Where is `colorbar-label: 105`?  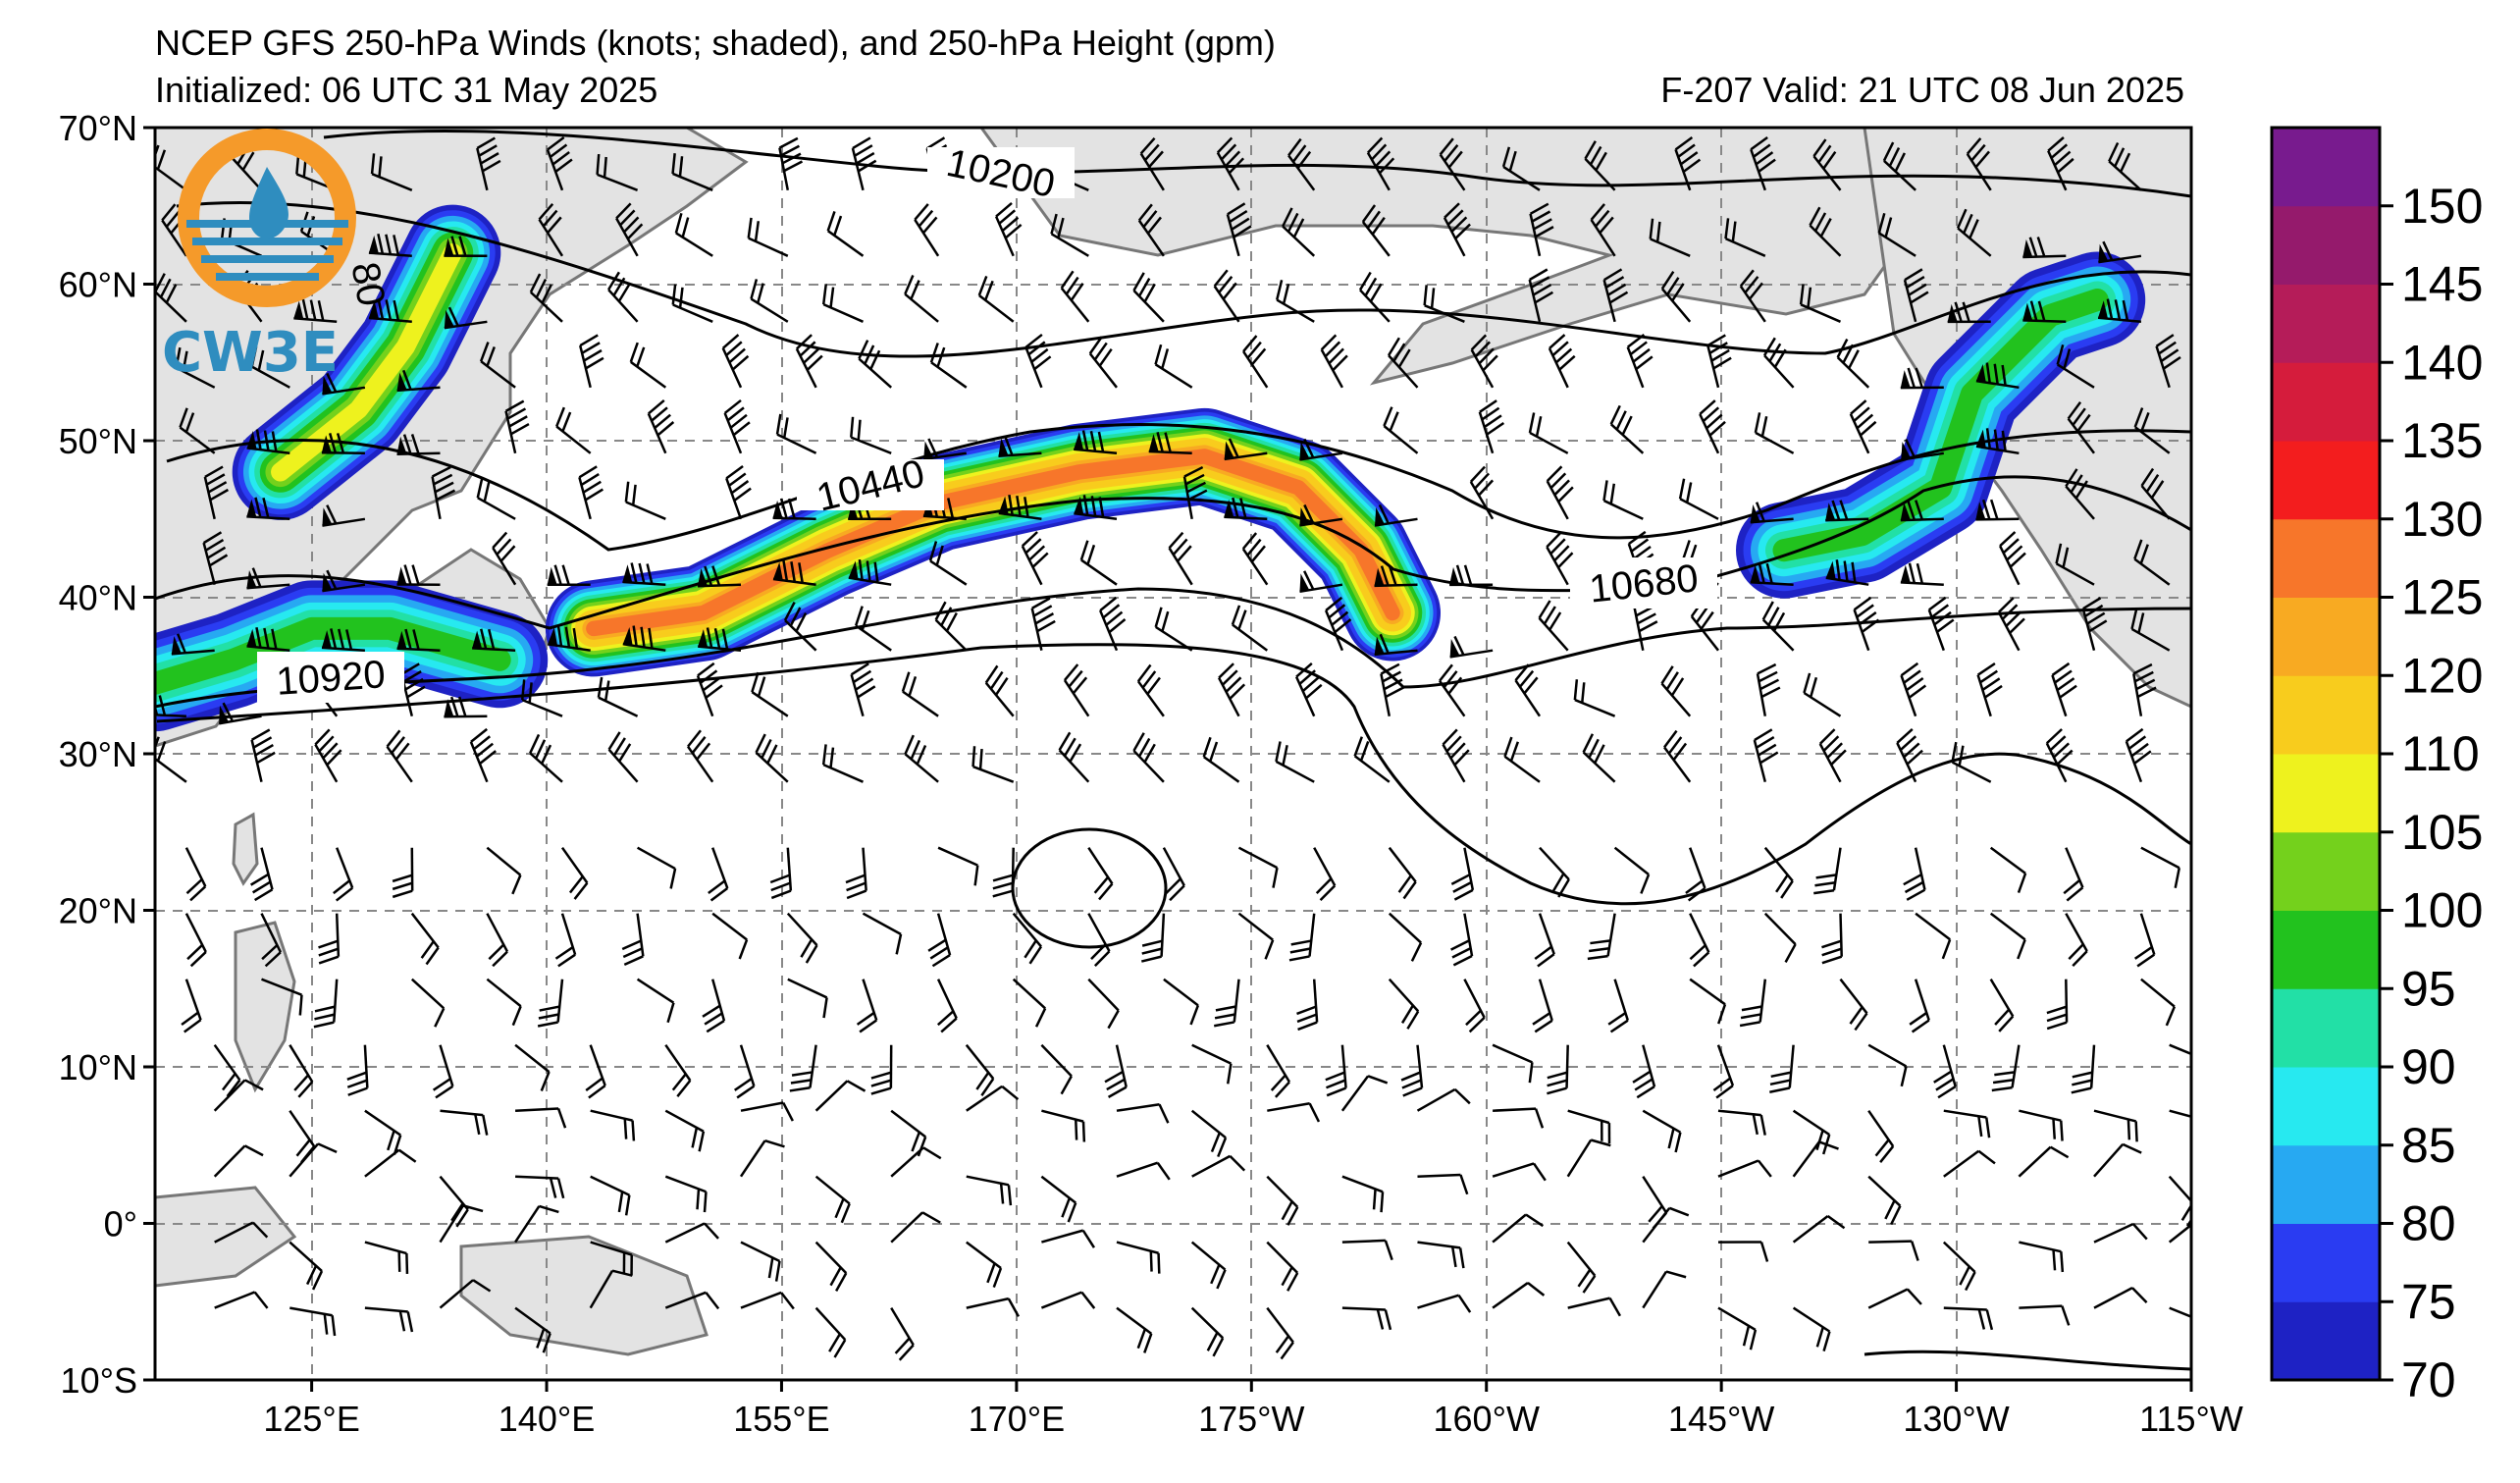 colorbar-label: 105 is located at coordinates (2442, 832).